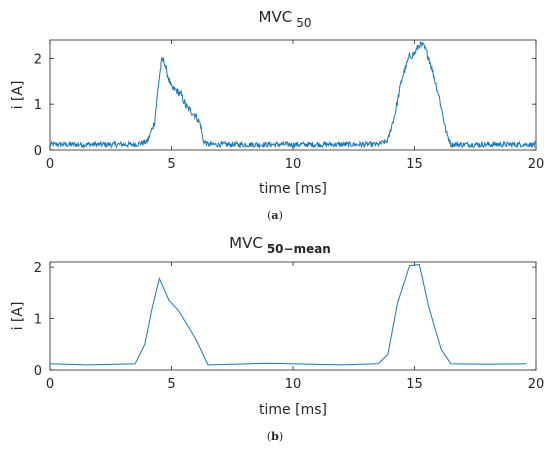  Describe the element at coordinates (50, 384) in the screenshot. I see `panel-b-x-tick-label: 0` at that location.